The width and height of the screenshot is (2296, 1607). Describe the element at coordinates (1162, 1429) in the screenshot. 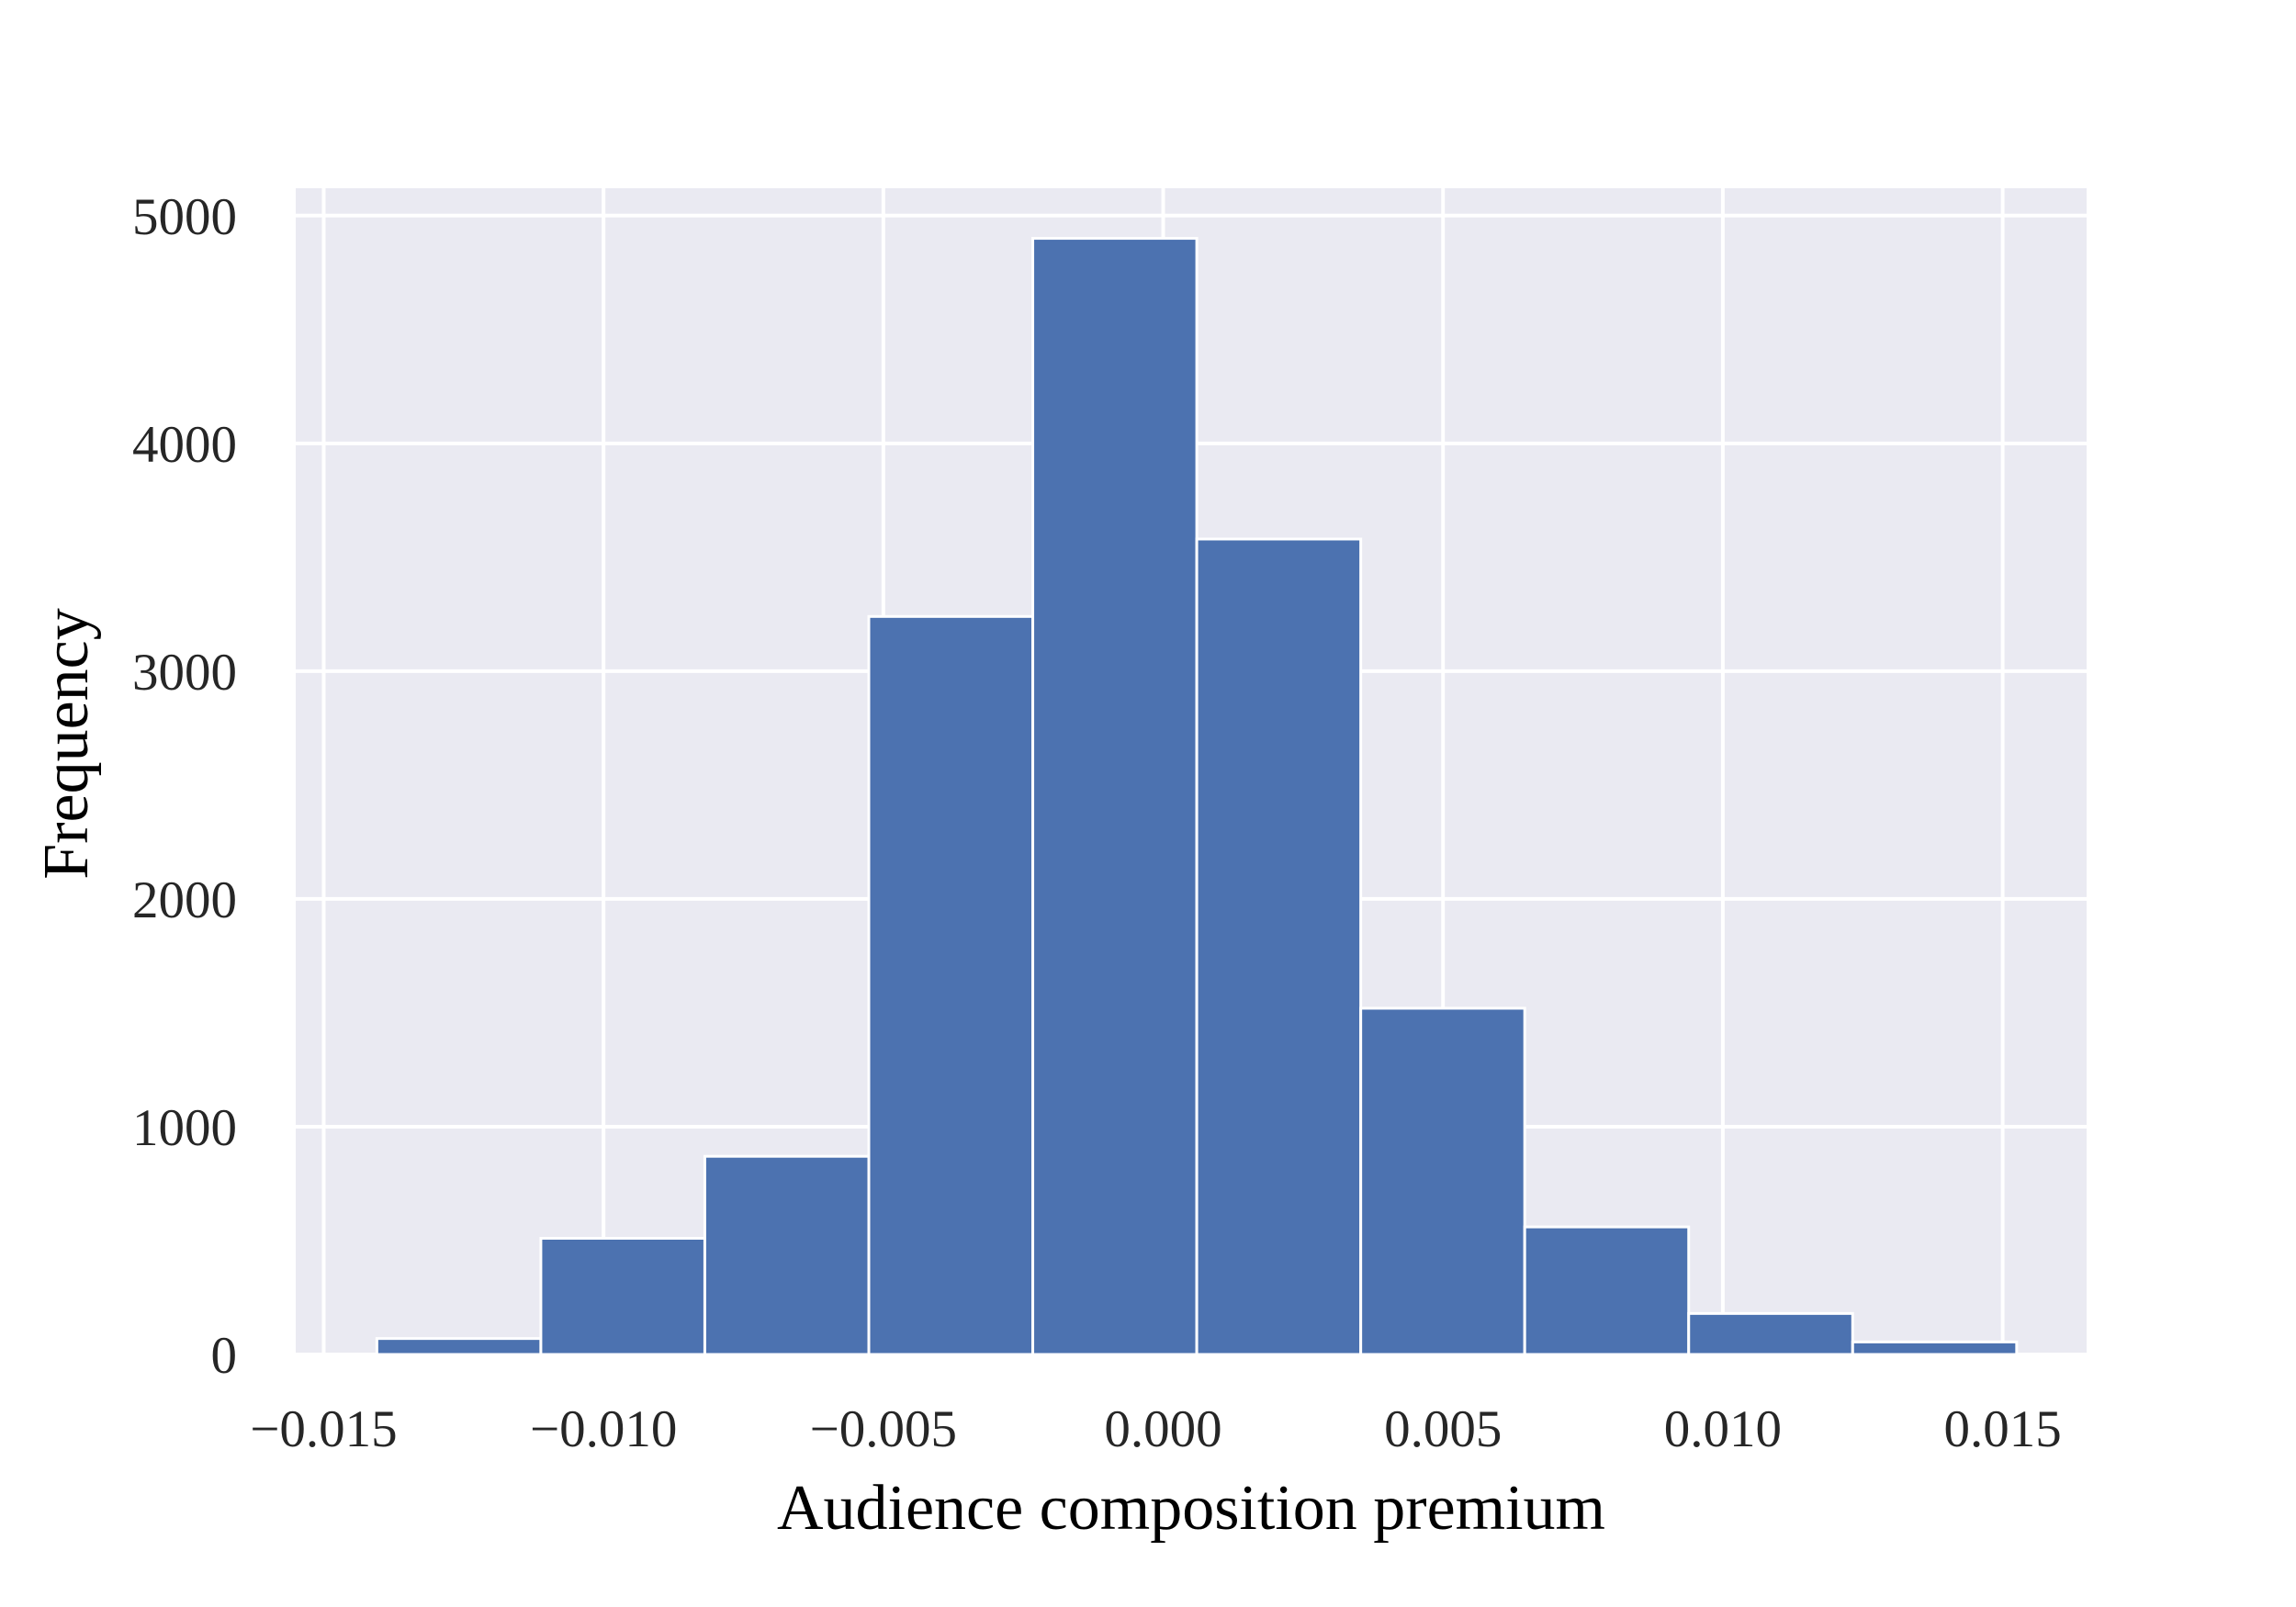

I see `x-tick-label: 0.000` at that location.